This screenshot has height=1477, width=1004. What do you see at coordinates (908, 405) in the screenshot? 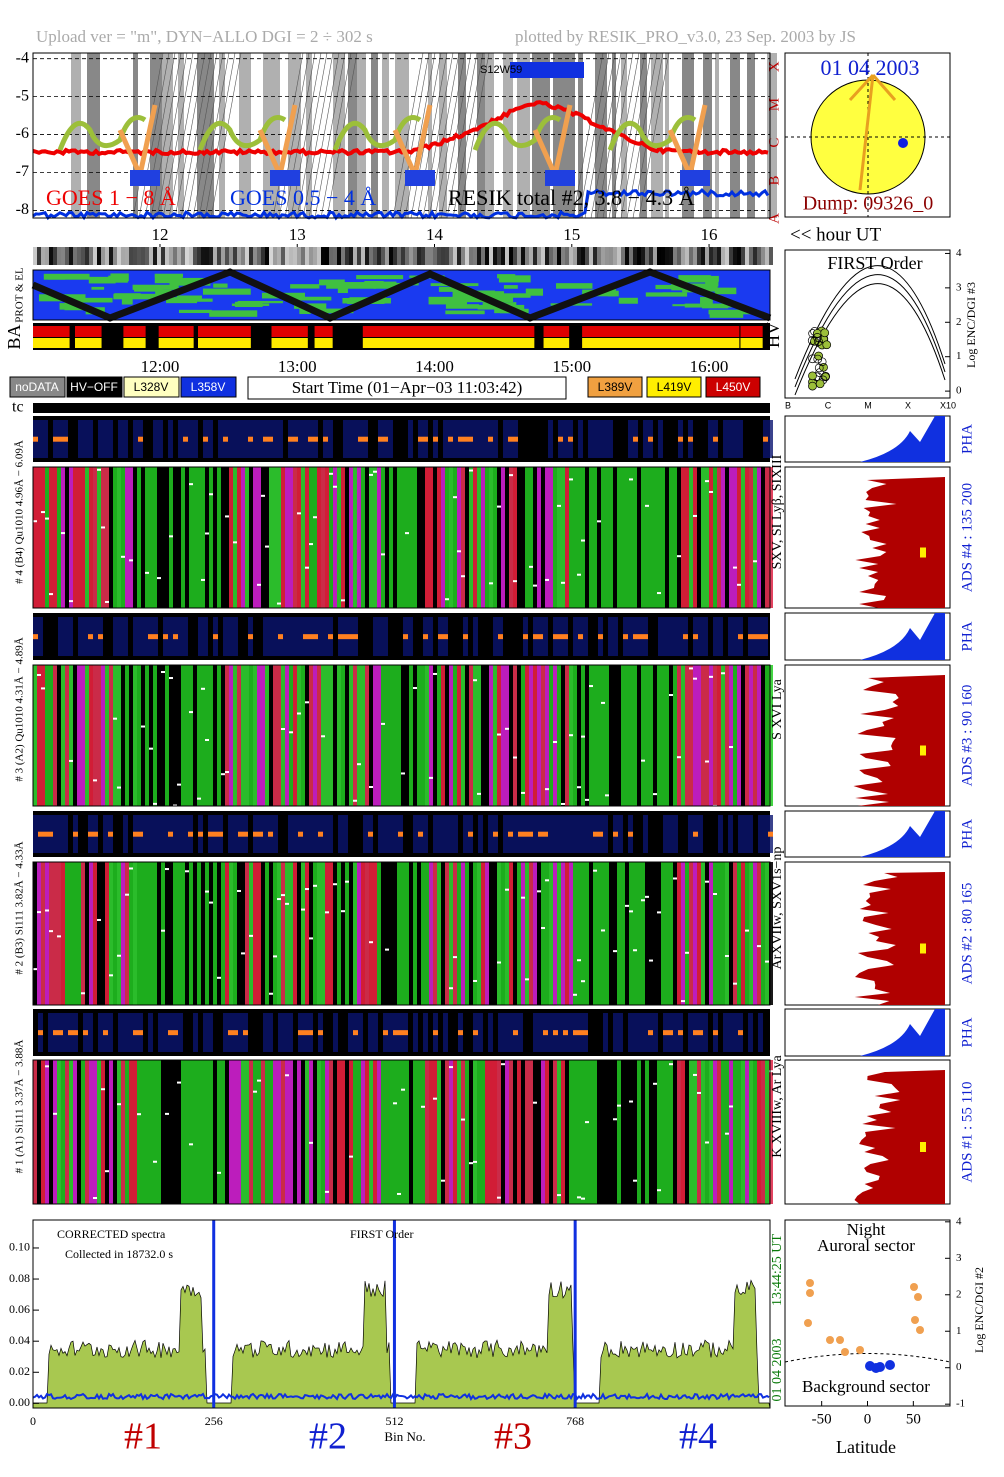
I see `x-class-label: X` at bounding box center [908, 405].